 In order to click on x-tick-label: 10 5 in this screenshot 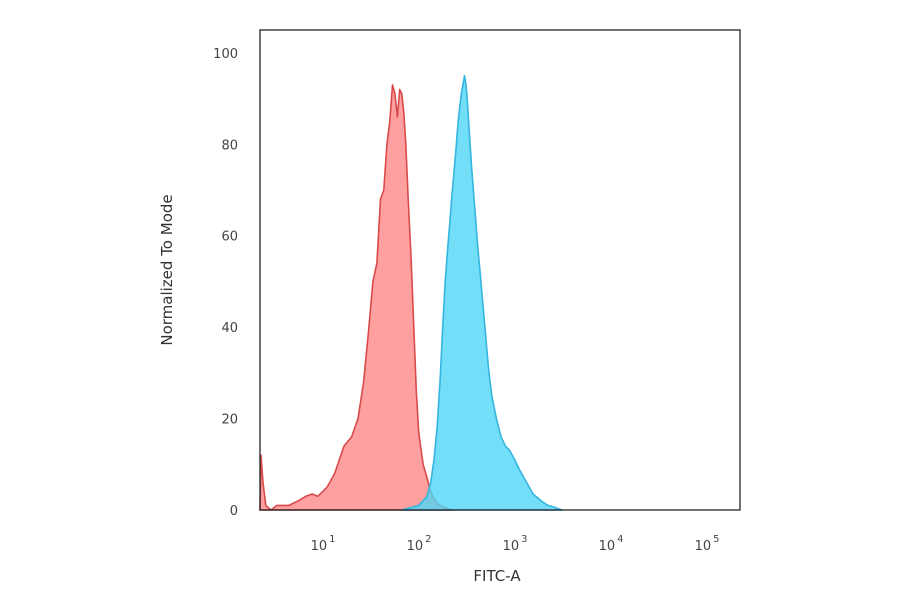, I will do `click(707, 544)`.